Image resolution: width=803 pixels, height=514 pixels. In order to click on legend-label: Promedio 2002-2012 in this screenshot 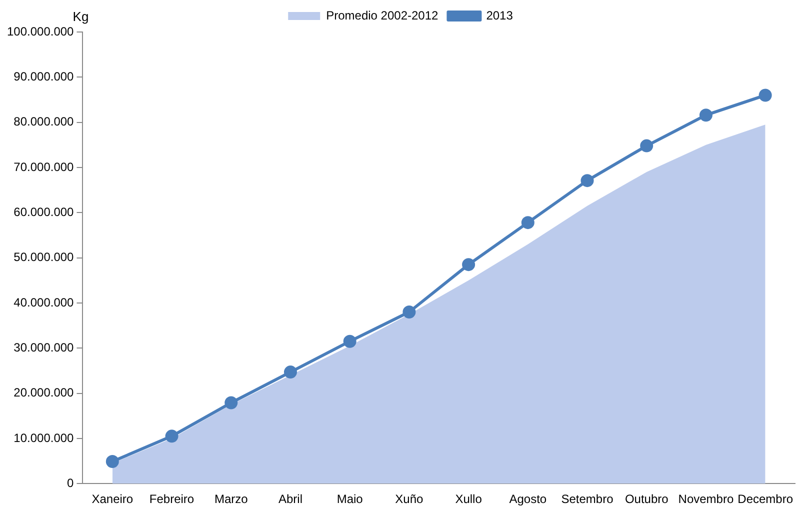, I will do `click(382, 15)`.